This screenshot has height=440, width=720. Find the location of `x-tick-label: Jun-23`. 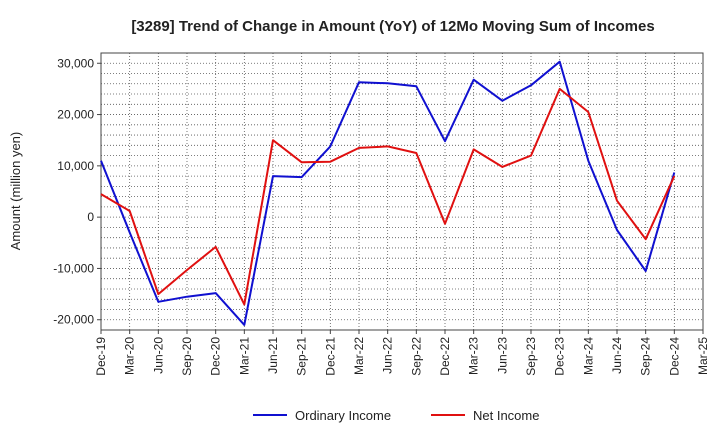

x-tick-label: Jun-23 is located at coordinates (502, 355).